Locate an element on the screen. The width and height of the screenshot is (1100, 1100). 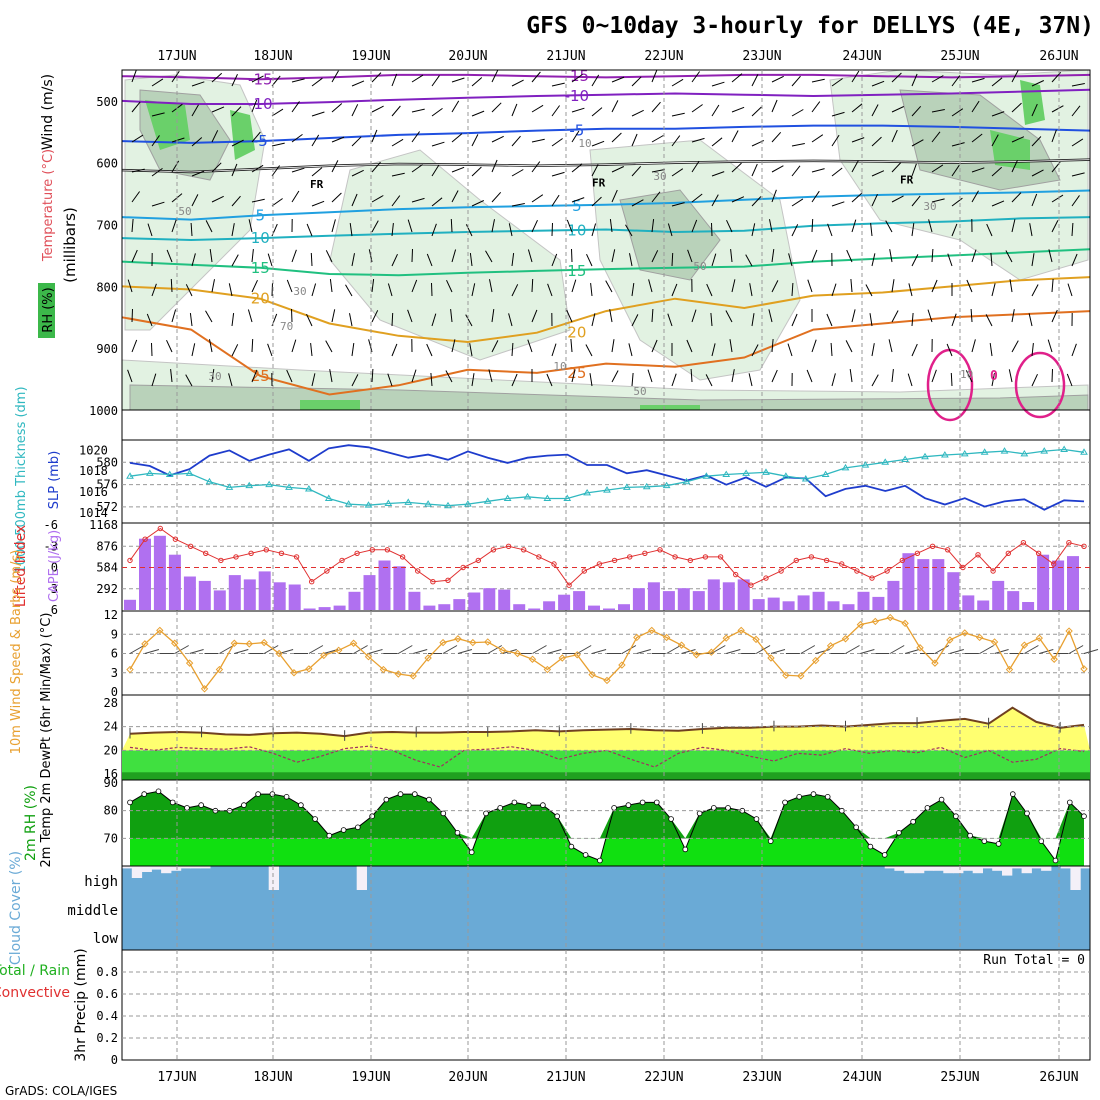
top-day-label: 21JUN is located at coordinates (565, 56).